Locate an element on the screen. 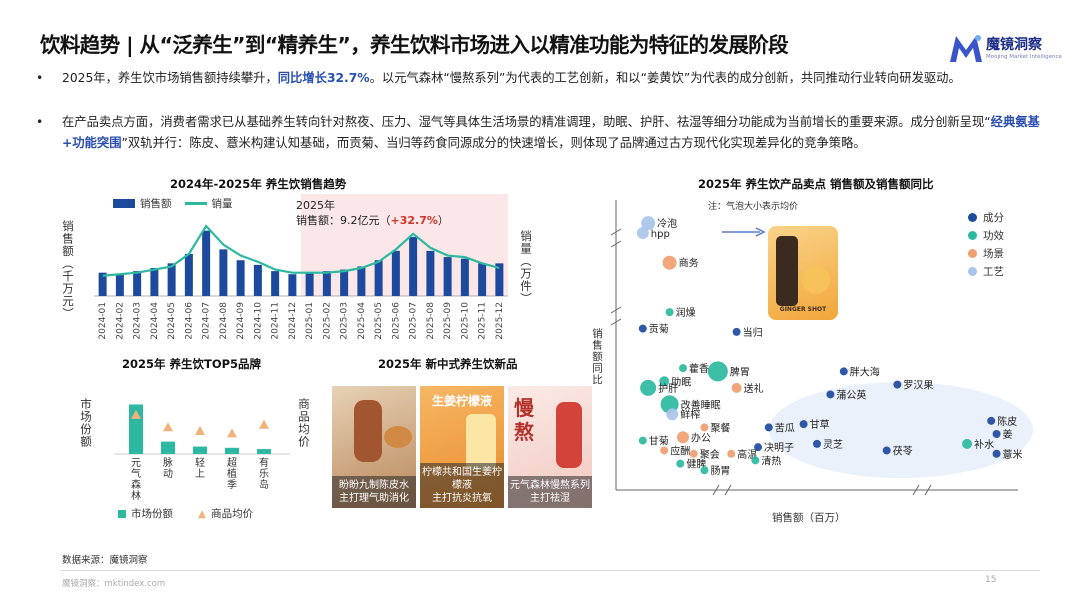 Image resolution: width=1080 pixels, height=608 pixels. x-tick-label: 岛 is located at coordinates (264, 484).